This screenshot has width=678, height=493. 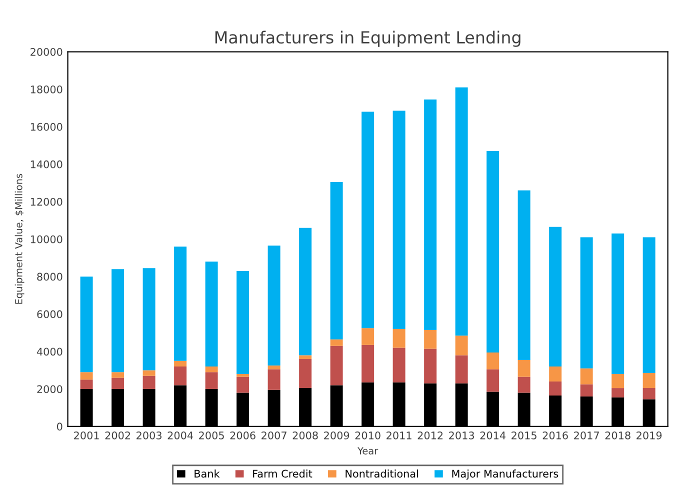 I want to click on x-tick-label: 2013, so click(x=461, y=435).